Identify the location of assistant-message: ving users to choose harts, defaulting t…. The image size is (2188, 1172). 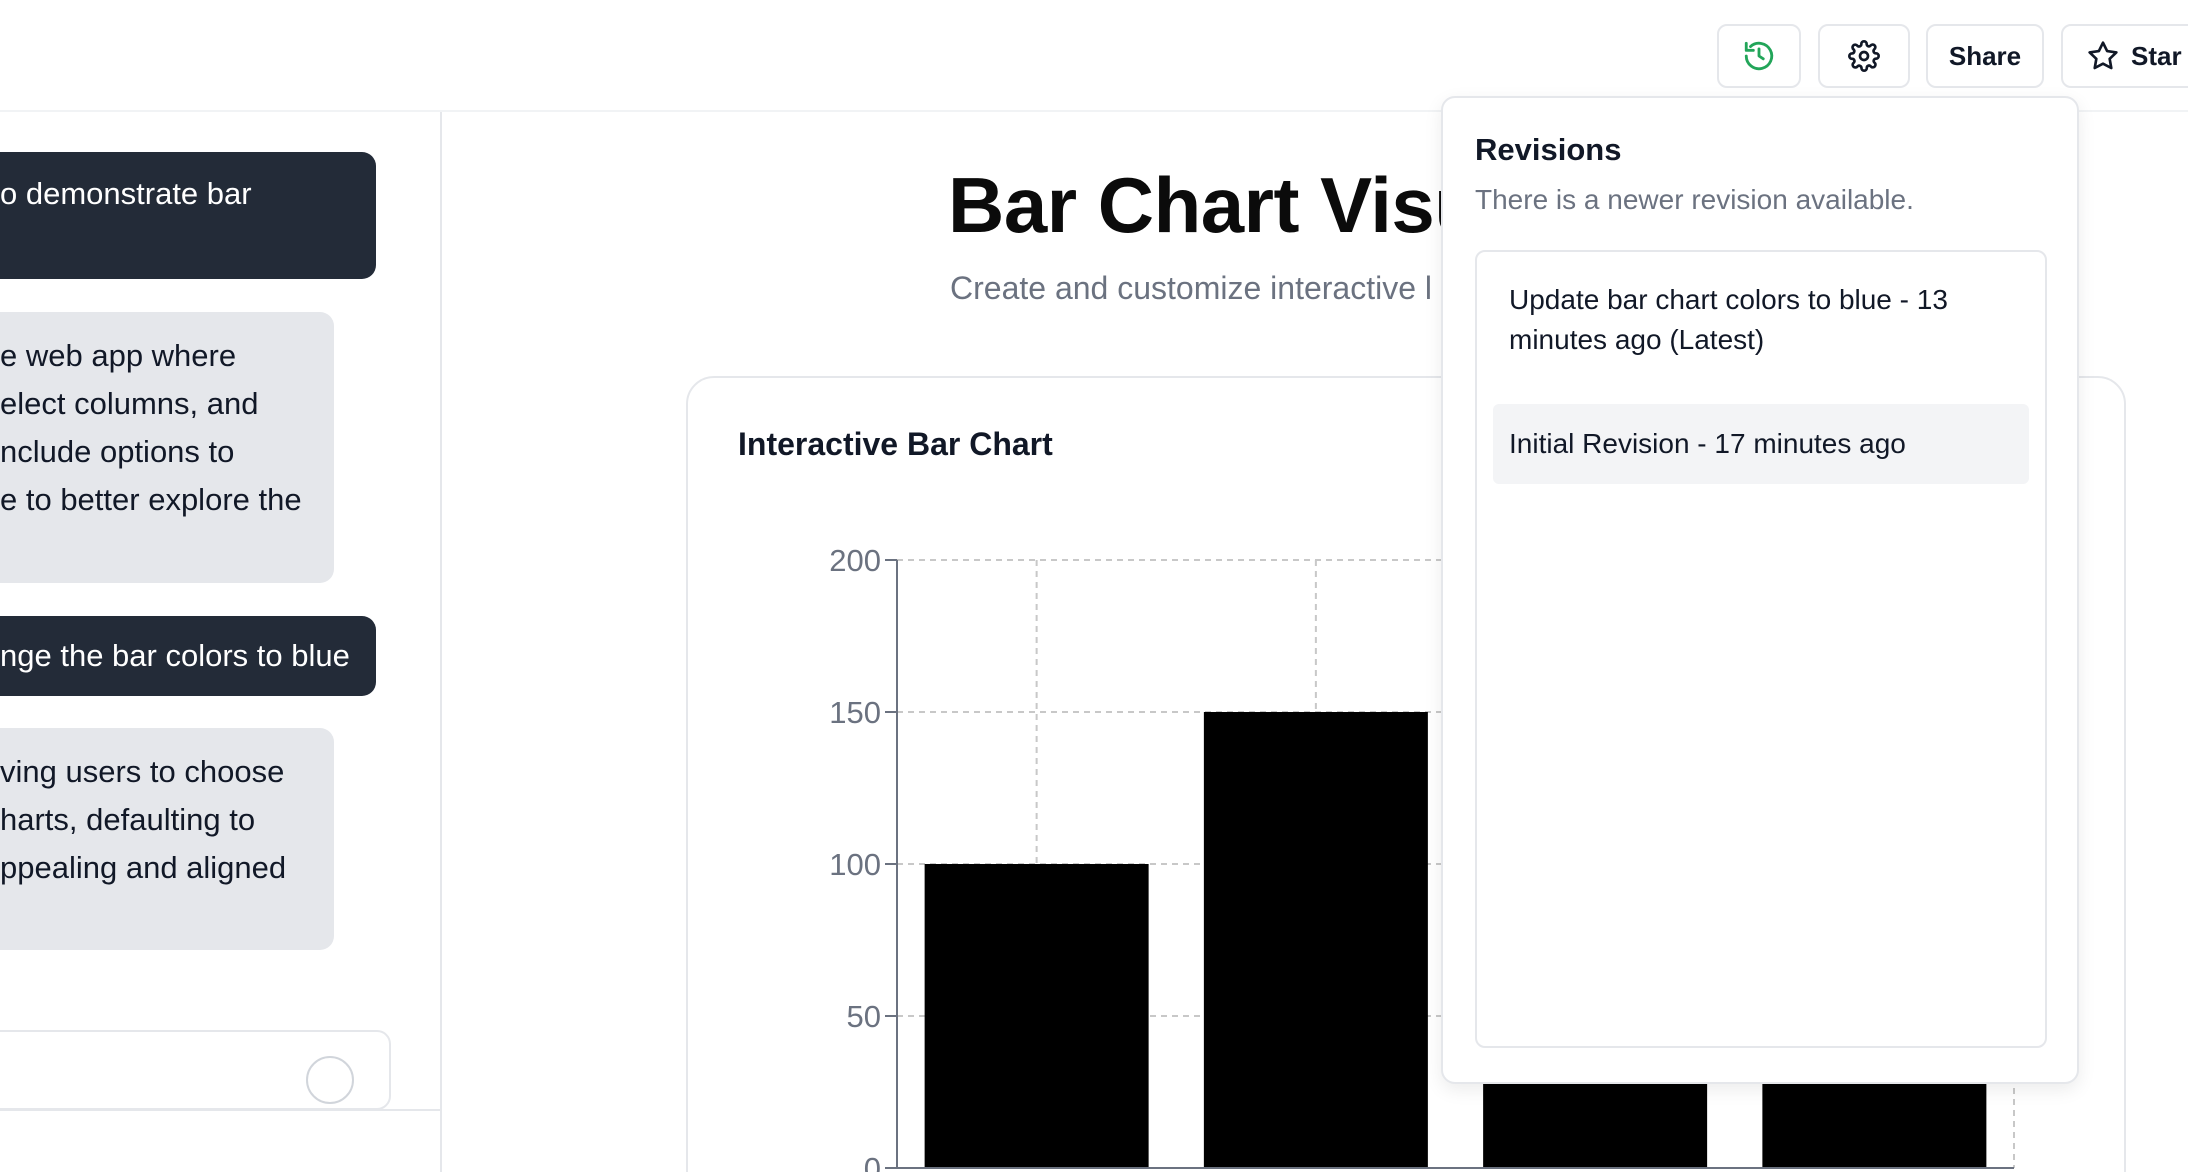
(167, 839).